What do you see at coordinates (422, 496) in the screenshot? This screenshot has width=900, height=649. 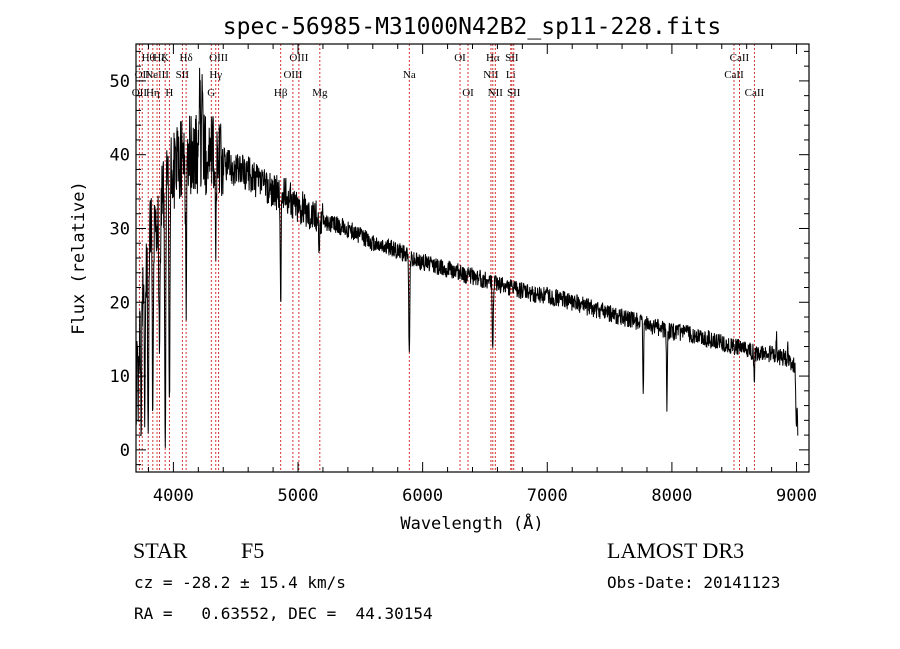 I see `x-tick-label: 6000` at bounding box center [422, 496].